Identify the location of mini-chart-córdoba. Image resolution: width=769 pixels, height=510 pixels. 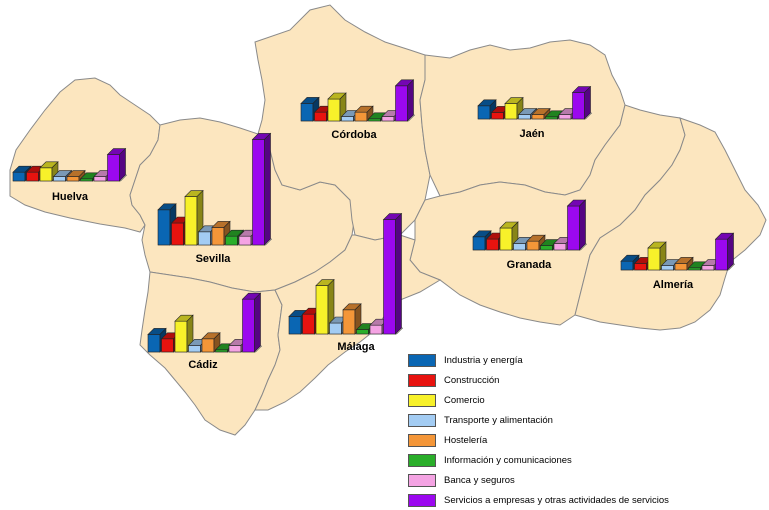
(358, 100).